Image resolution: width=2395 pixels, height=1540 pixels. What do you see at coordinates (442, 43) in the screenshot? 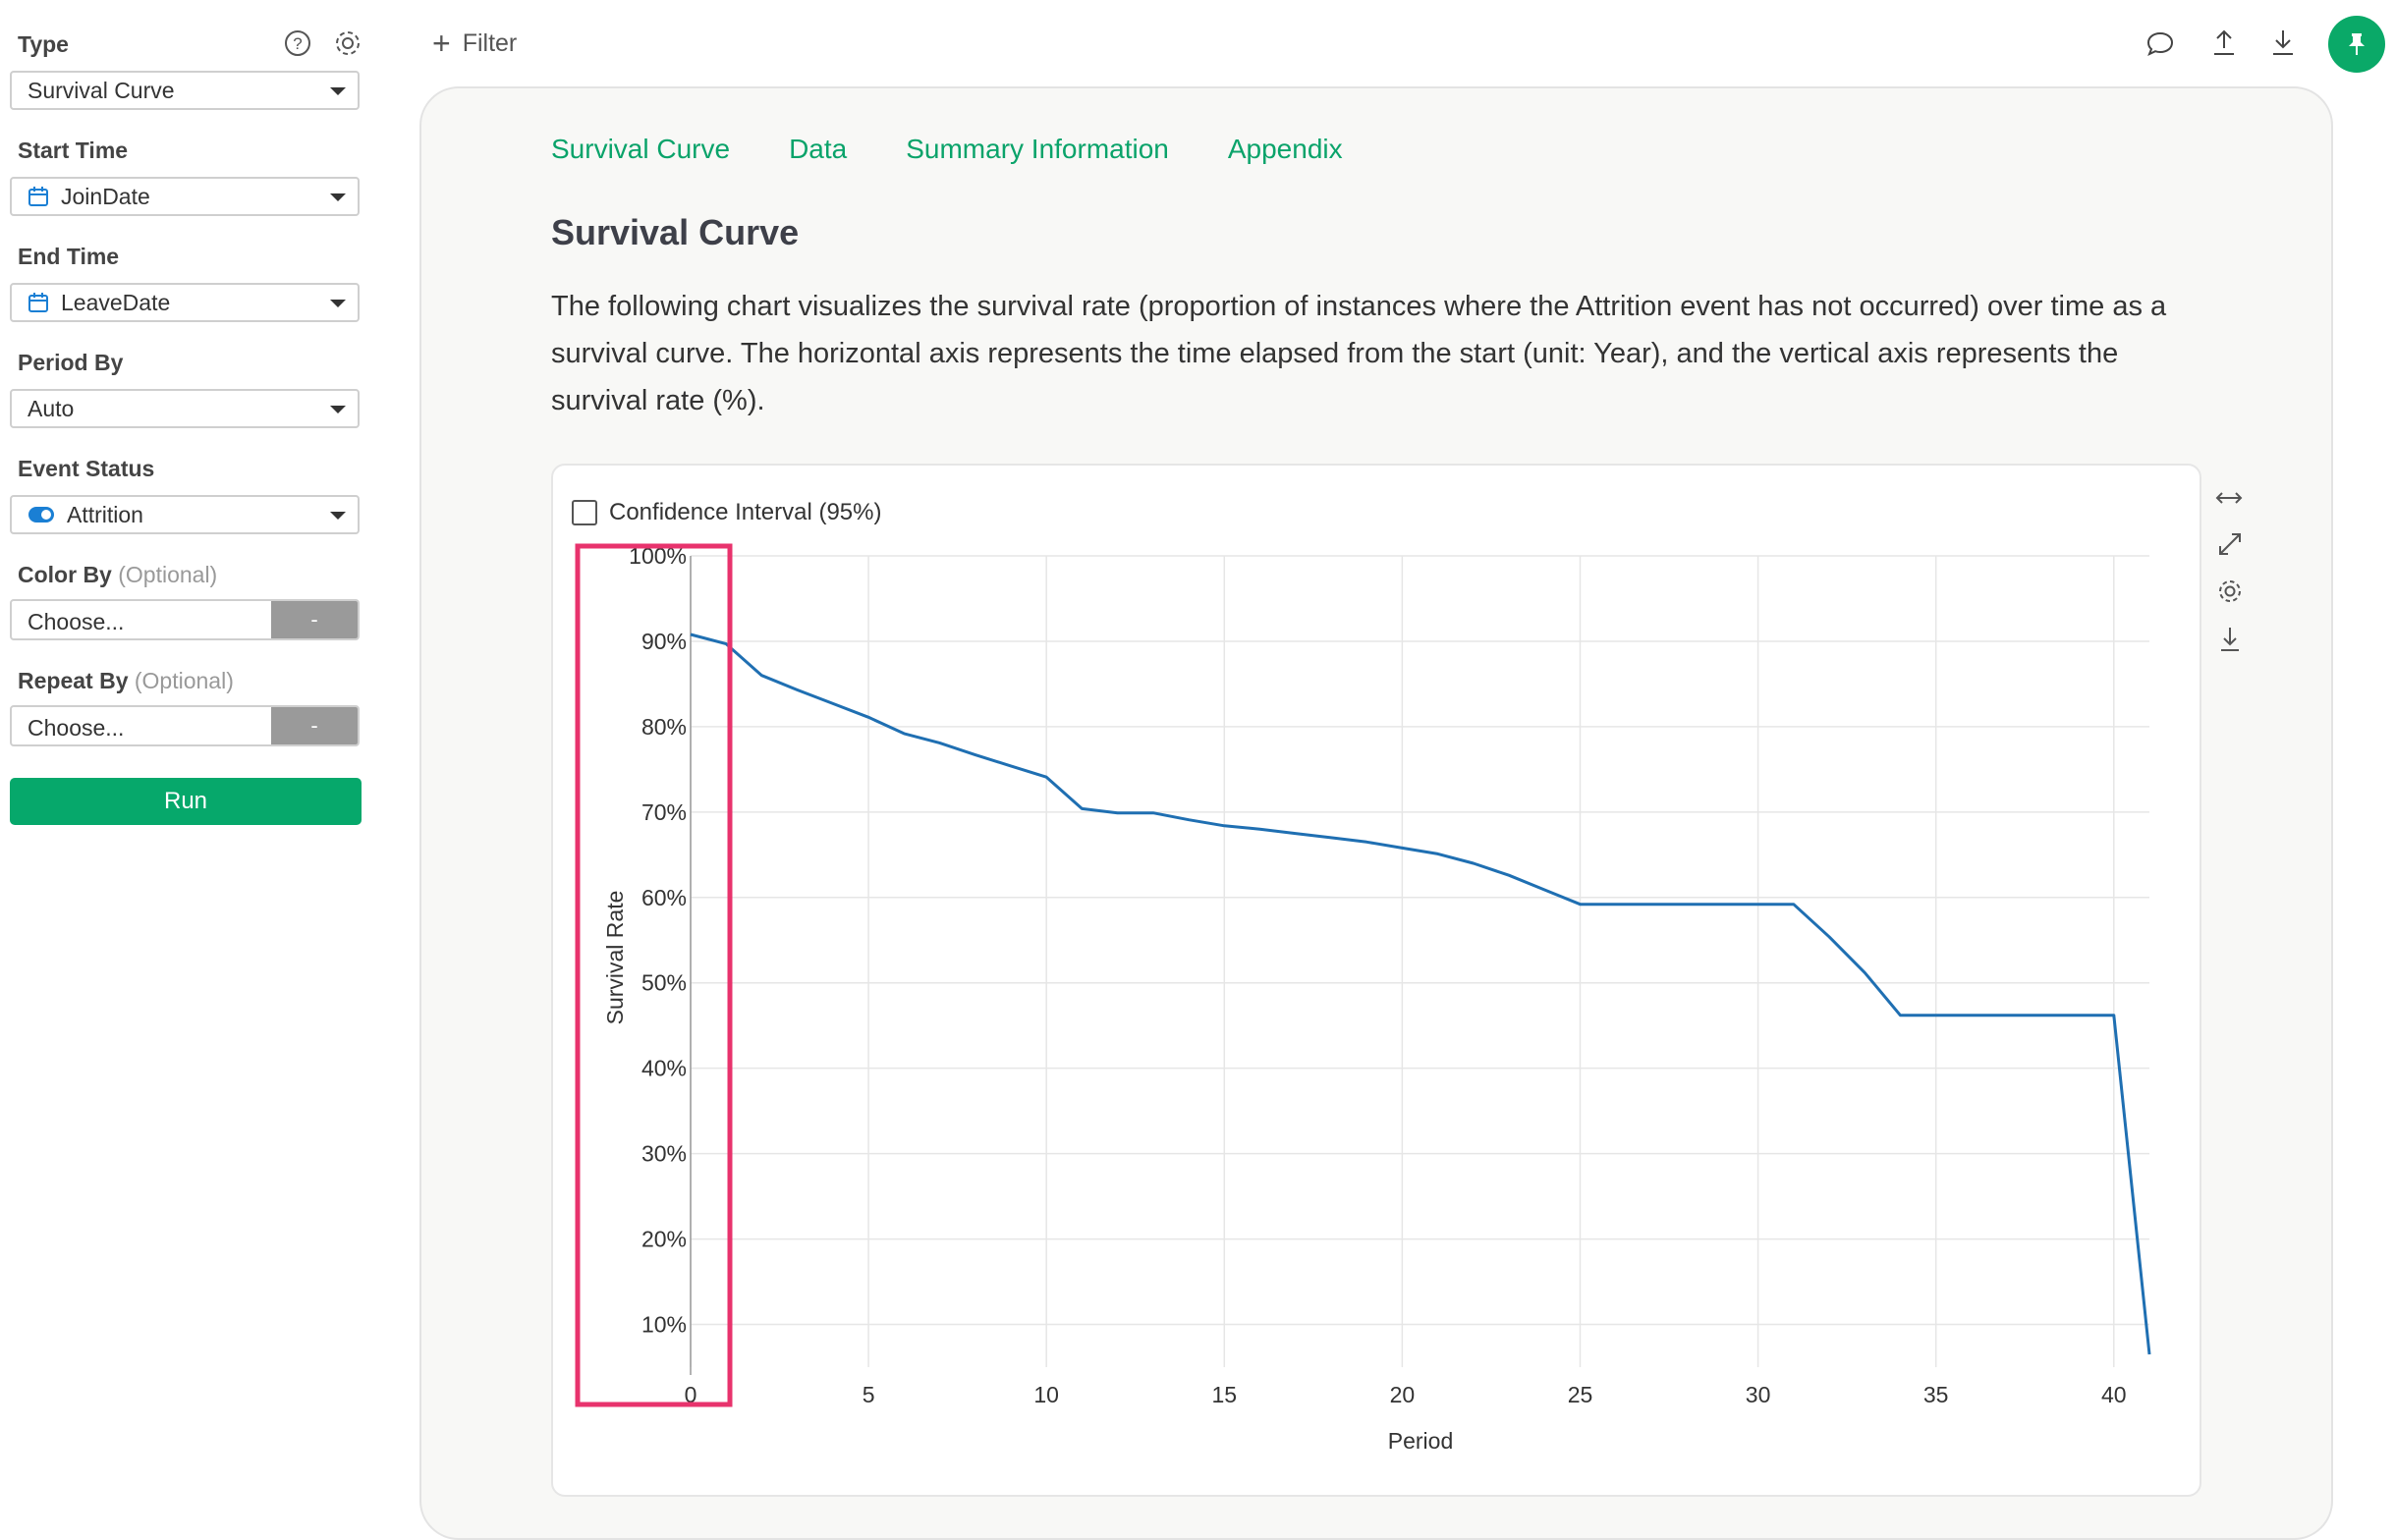
I see `plus-icon: +` at bounding box center [442, 43].